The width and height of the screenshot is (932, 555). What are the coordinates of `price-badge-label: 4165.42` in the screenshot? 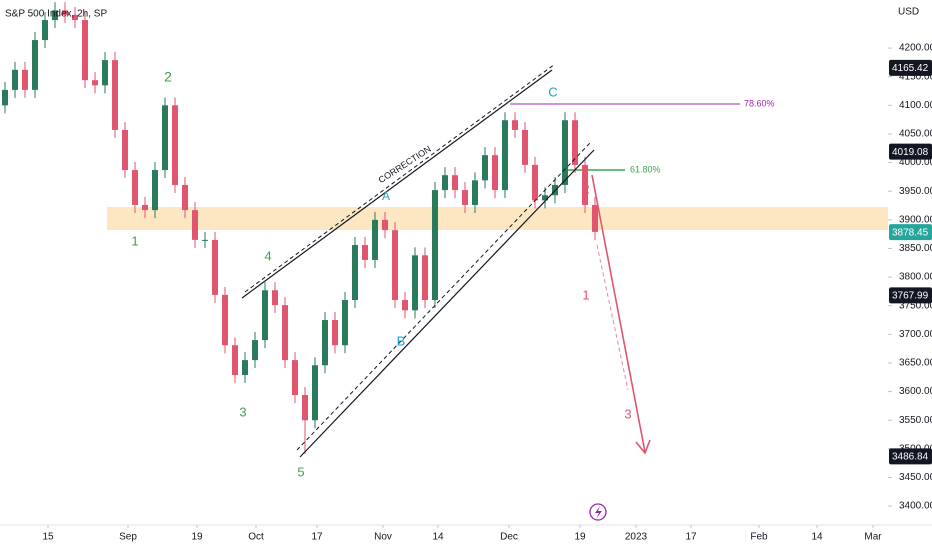 It's located at (910, 68).